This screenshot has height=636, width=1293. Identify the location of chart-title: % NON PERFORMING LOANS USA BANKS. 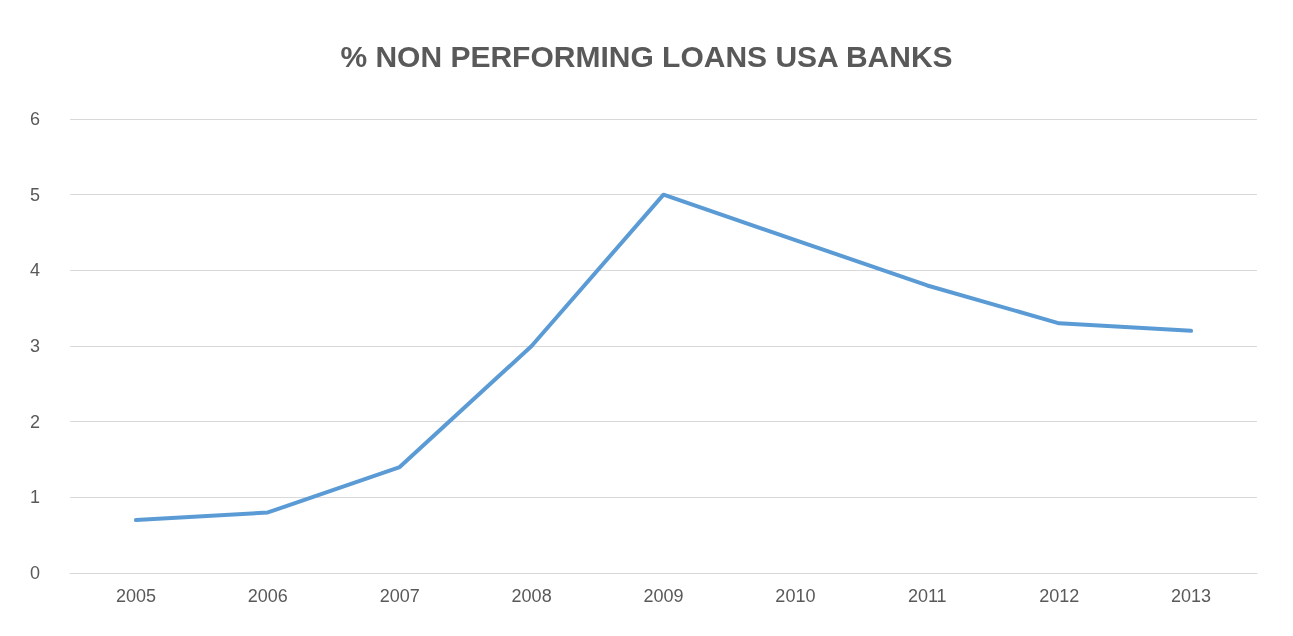
(646, 56).